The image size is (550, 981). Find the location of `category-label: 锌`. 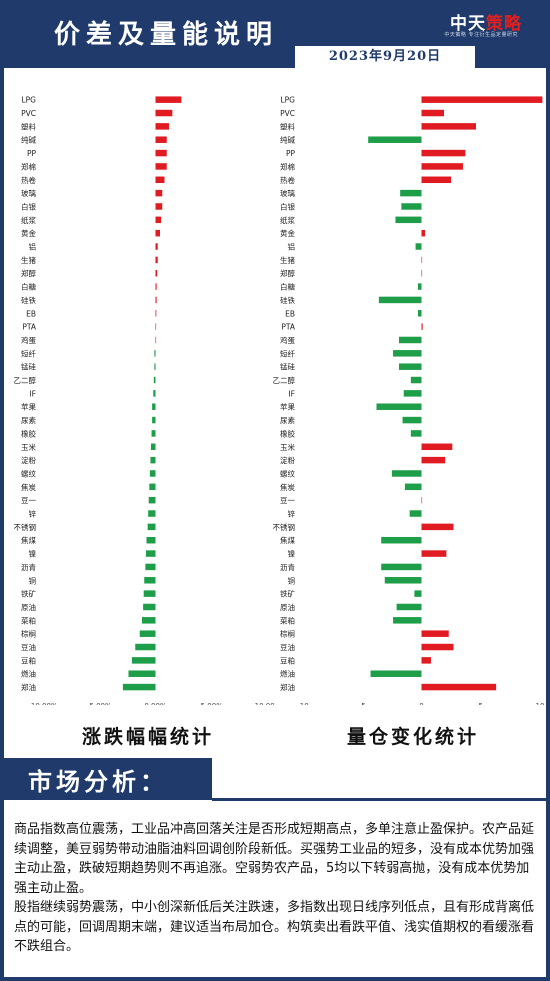

category-label: 锌 is located at coordinates (33, 514).